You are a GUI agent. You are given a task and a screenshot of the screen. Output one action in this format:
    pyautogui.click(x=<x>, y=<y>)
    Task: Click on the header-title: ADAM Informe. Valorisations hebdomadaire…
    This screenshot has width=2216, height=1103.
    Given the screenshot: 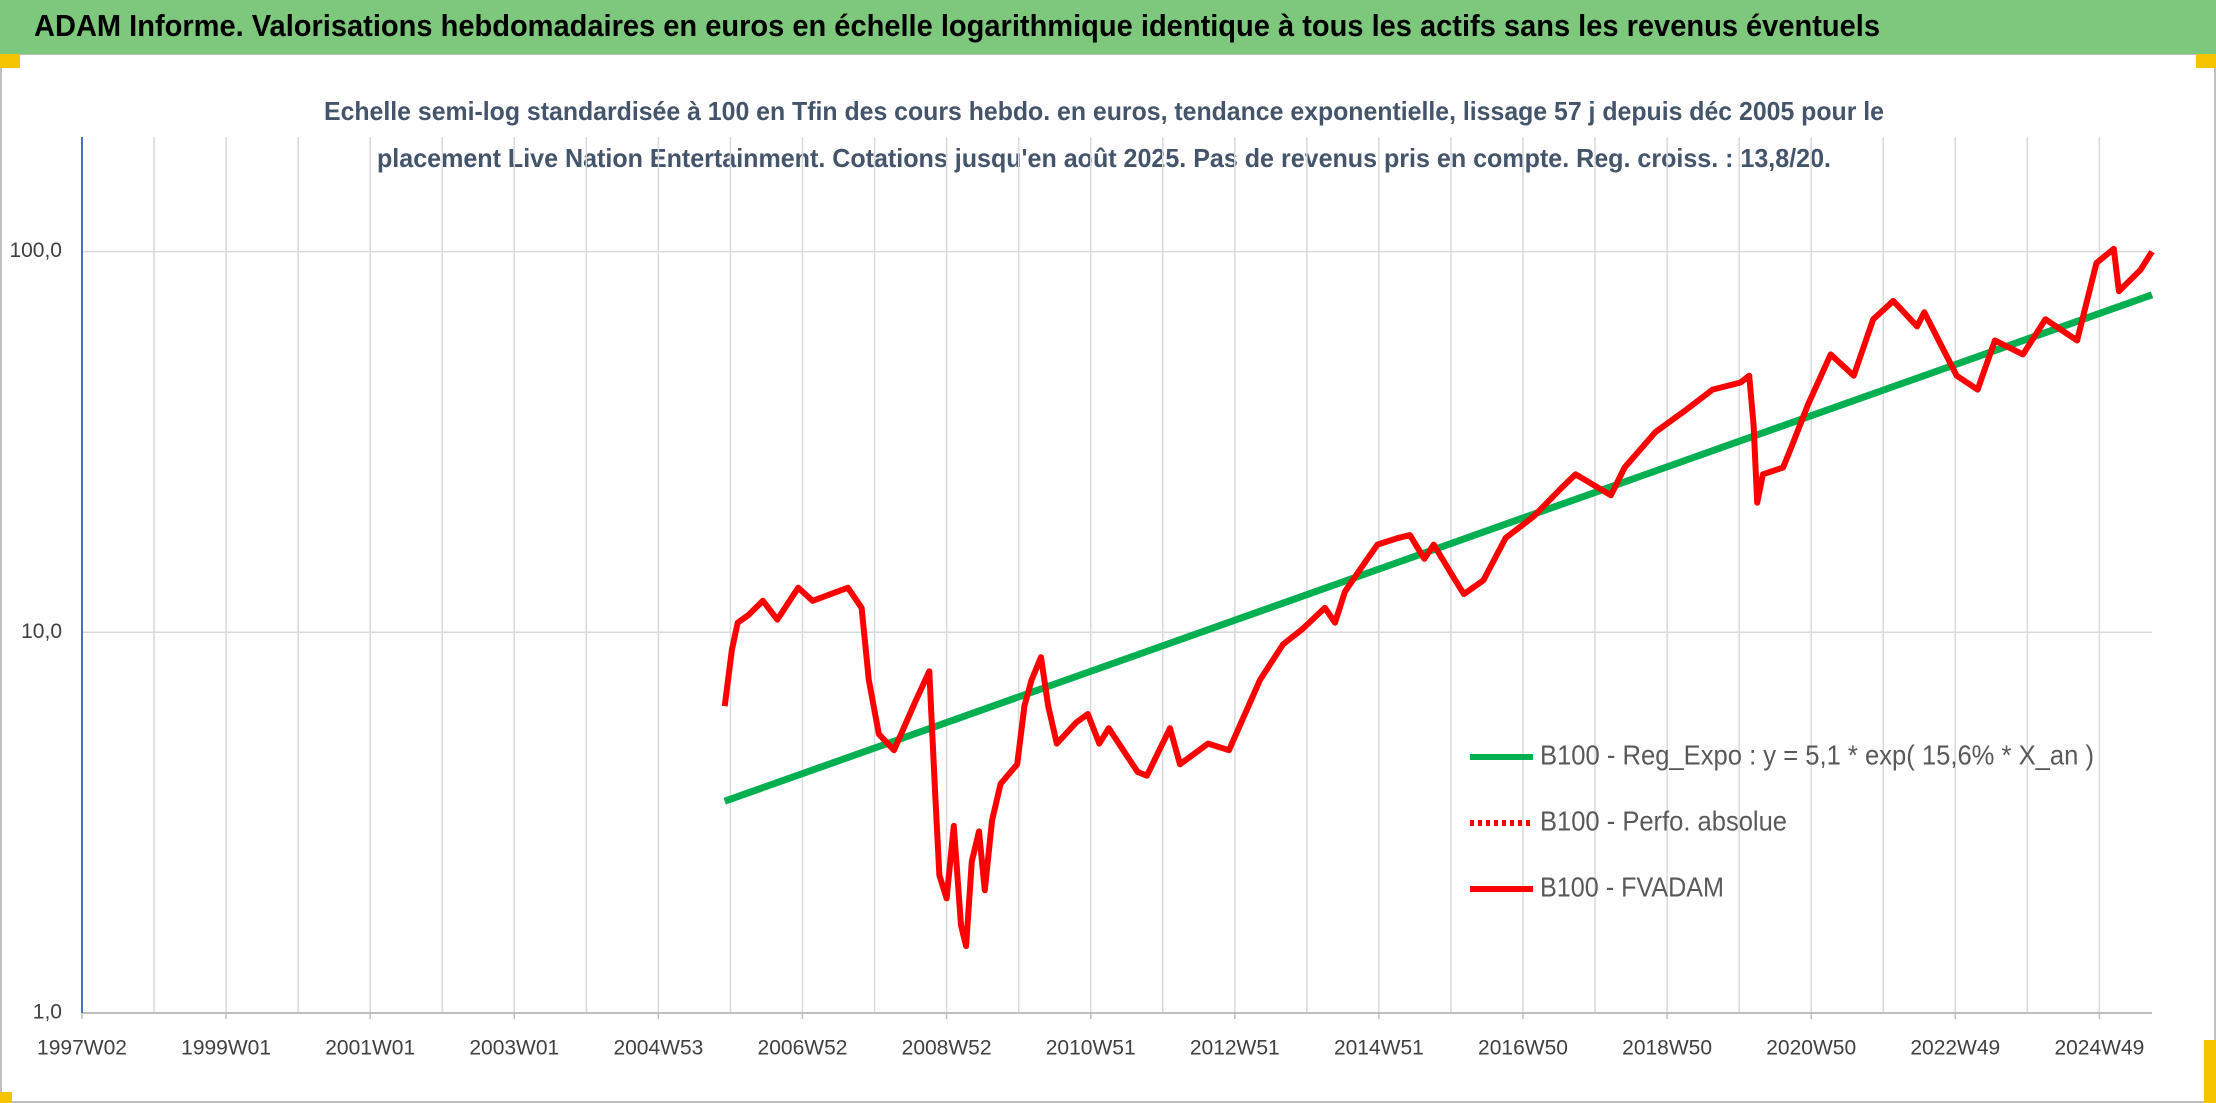 What is the action you would take?
    pyautogui.click(x=957, y=25)
    